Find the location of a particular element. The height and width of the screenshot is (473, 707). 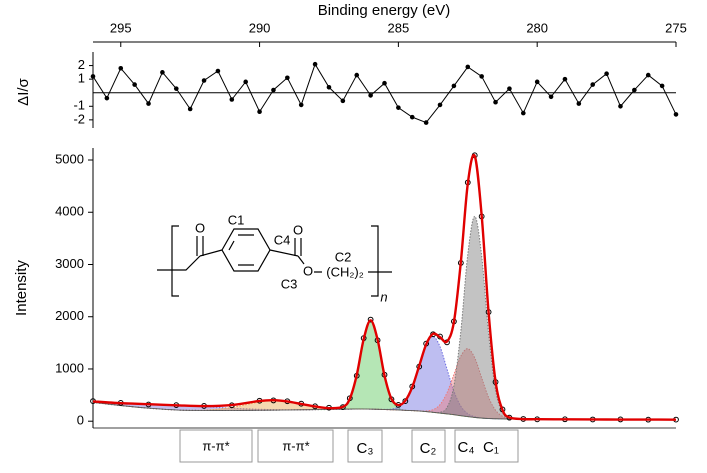

x-tick-label: 285 is located at coordinates (399, 27).